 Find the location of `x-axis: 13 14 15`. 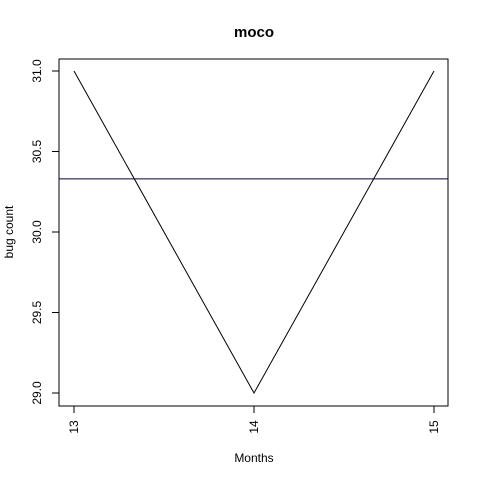

x-axis: 13 14 15 is located at coordinates (254, 420).